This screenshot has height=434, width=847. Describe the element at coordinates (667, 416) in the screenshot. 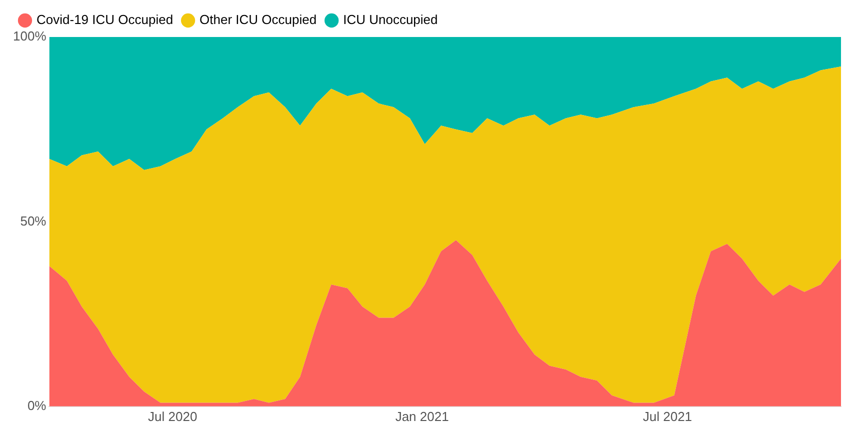

I see `x-tick-label: Jul 2021` at that location.